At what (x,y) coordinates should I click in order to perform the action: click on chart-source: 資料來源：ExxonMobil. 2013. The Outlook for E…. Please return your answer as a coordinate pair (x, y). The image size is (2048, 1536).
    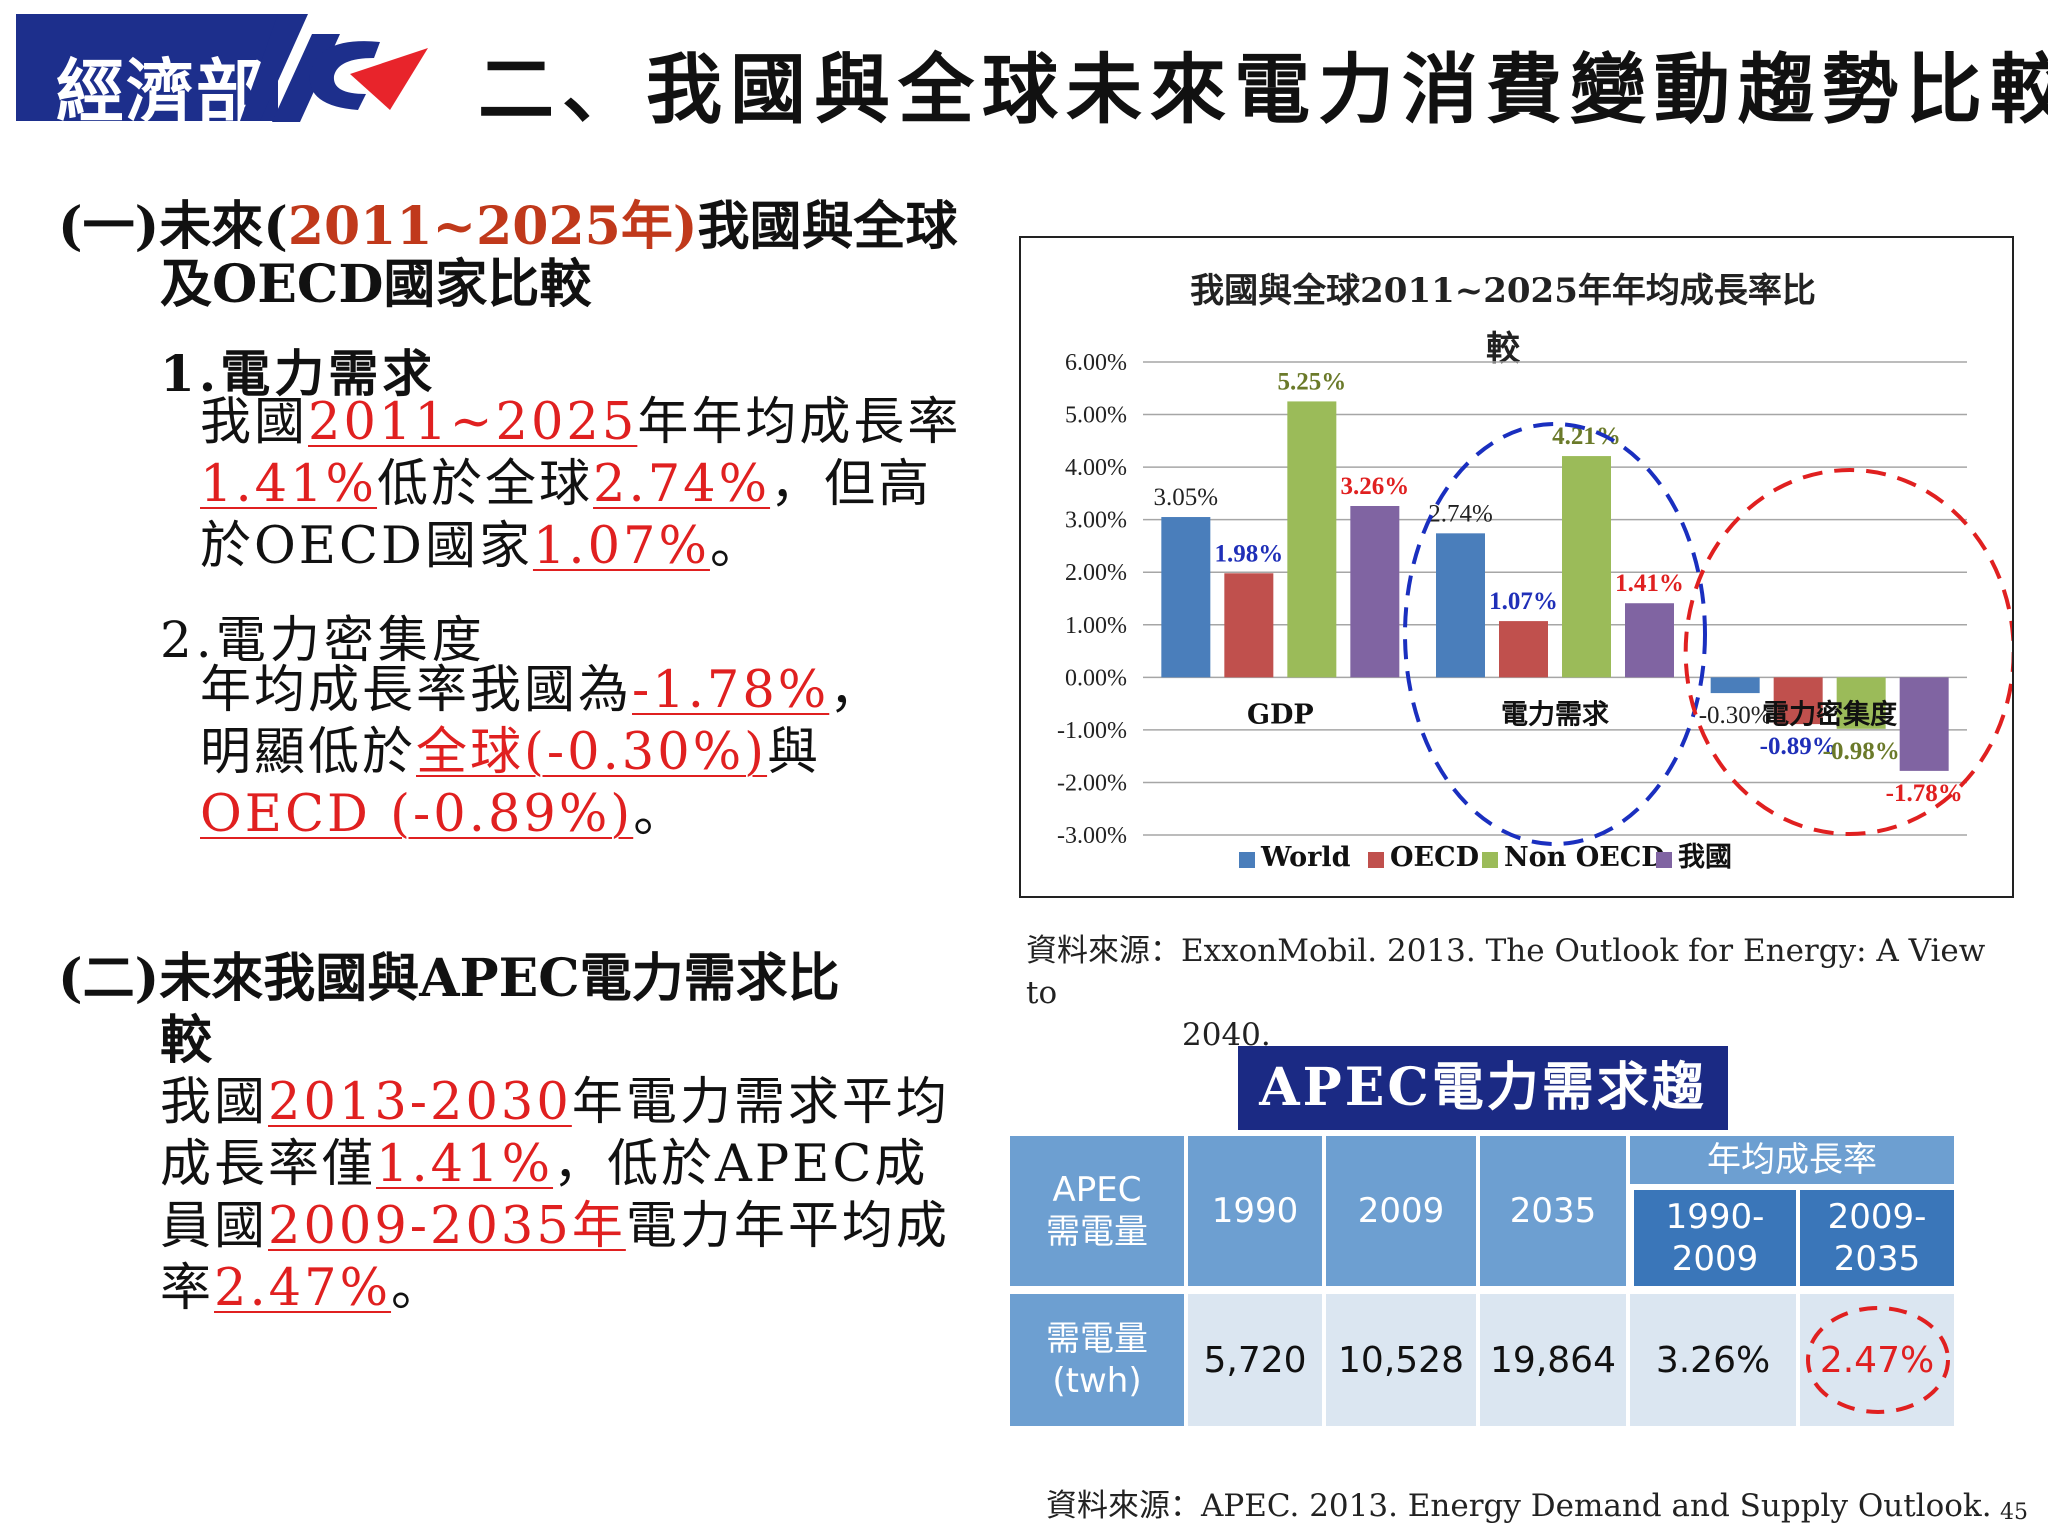
    Looking at the image, I should click on (1516, 993).